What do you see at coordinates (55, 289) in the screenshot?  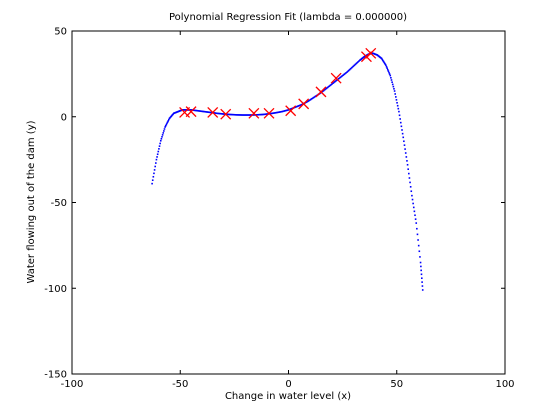 I see `y-tick-label: -100` at bounding box center [55, 289].